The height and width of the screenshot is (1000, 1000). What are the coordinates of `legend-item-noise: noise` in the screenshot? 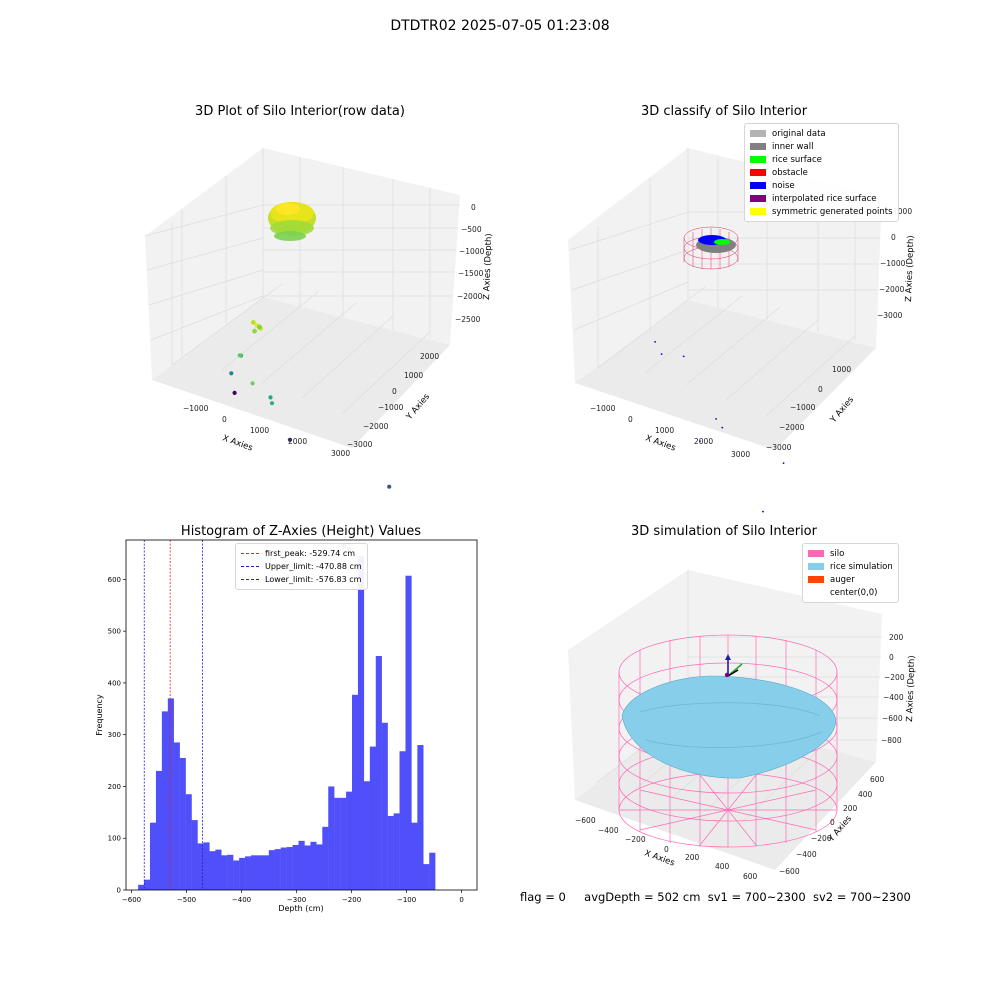 It's located at (821, 185).